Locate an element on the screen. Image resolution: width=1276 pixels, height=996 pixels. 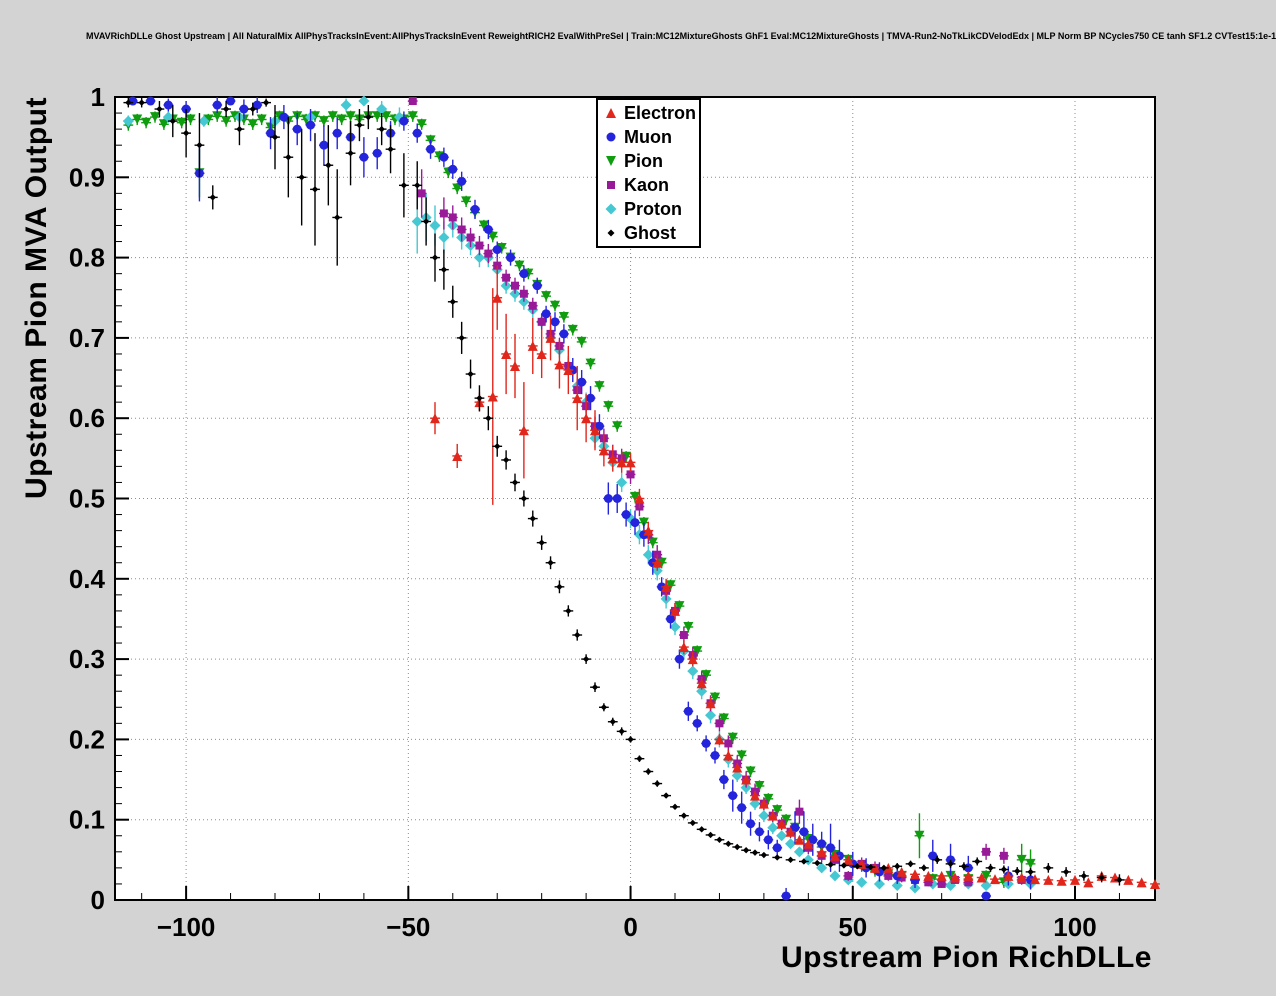
legend-label: Electron is located at coordinates (660, 113).